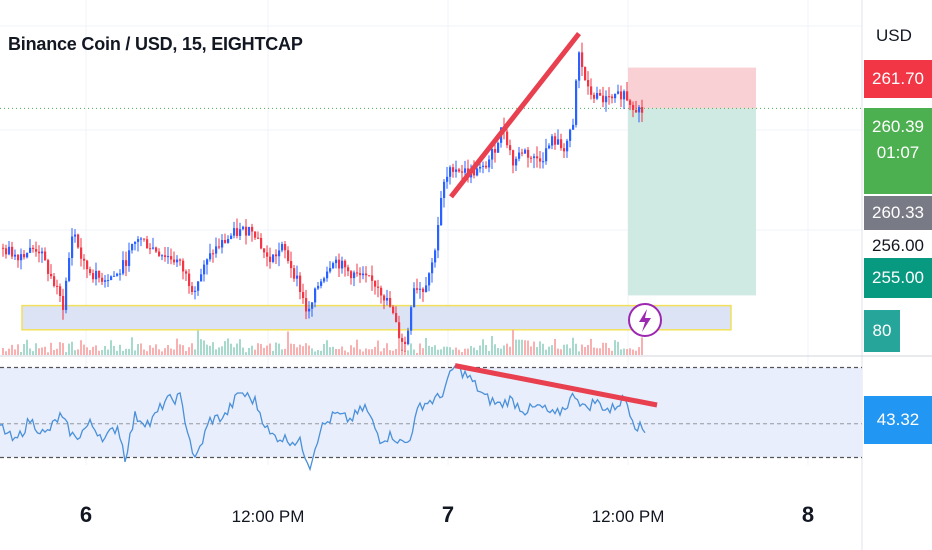 This screenshot has width=932, height=550. What do you see at coordinates (898, 212) in the screenshot?
I see `previous-close-value: 260.33` at bounding box center [898, 212].